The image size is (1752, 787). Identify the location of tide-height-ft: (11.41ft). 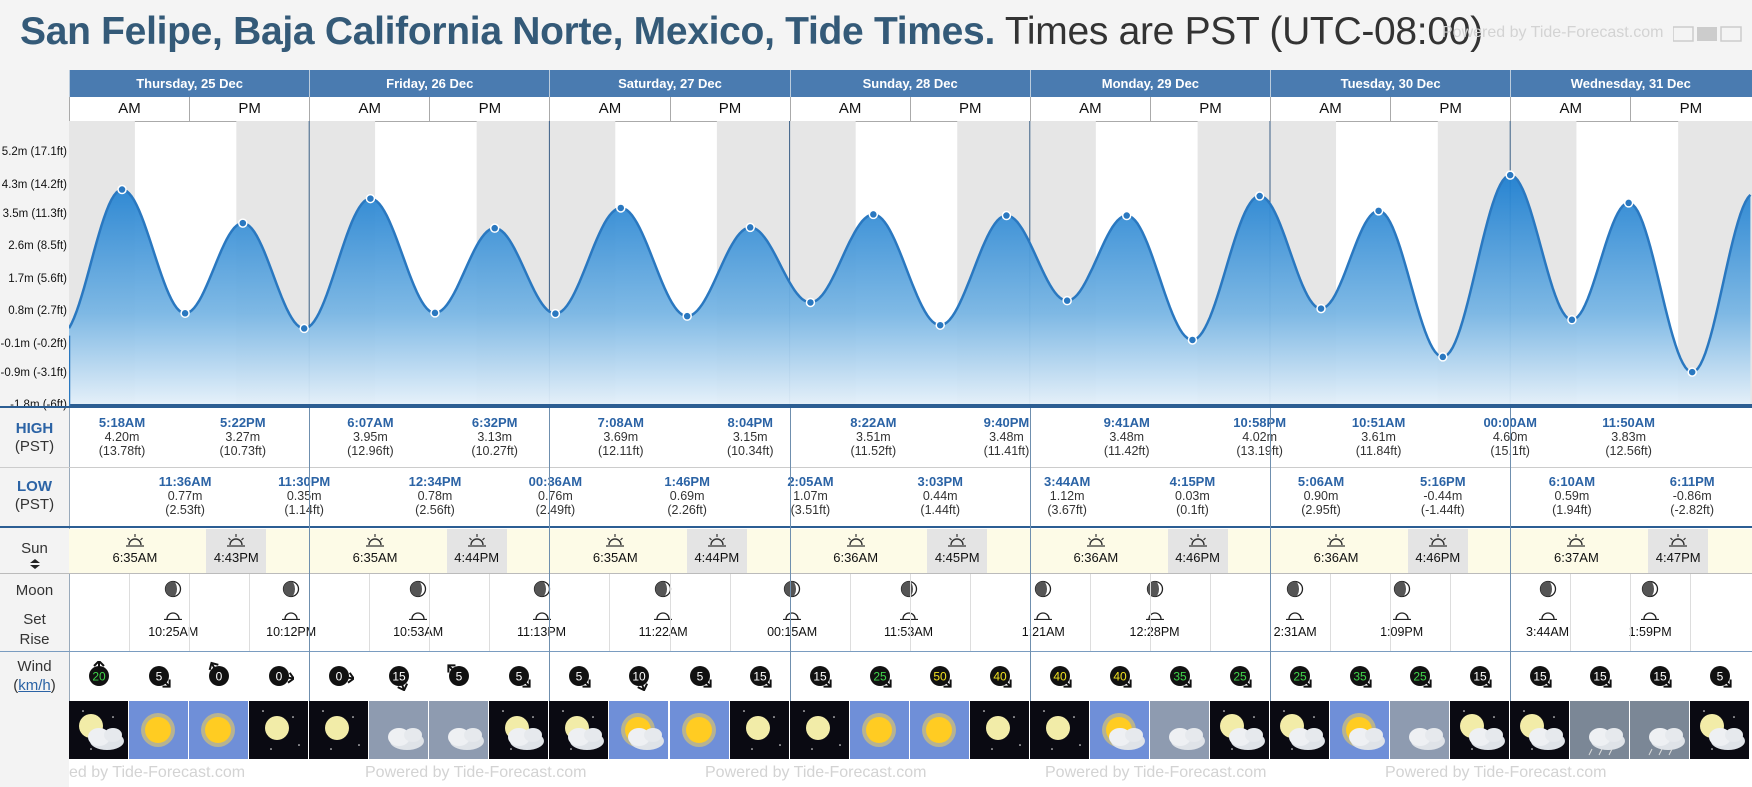
(1006, 451).